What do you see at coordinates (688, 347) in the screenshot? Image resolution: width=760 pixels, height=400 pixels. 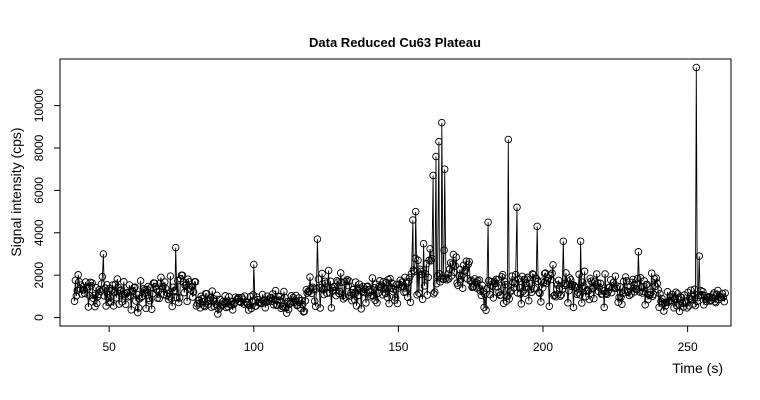 I see `x-tick-label: 250` at bounding box center [688, 347].